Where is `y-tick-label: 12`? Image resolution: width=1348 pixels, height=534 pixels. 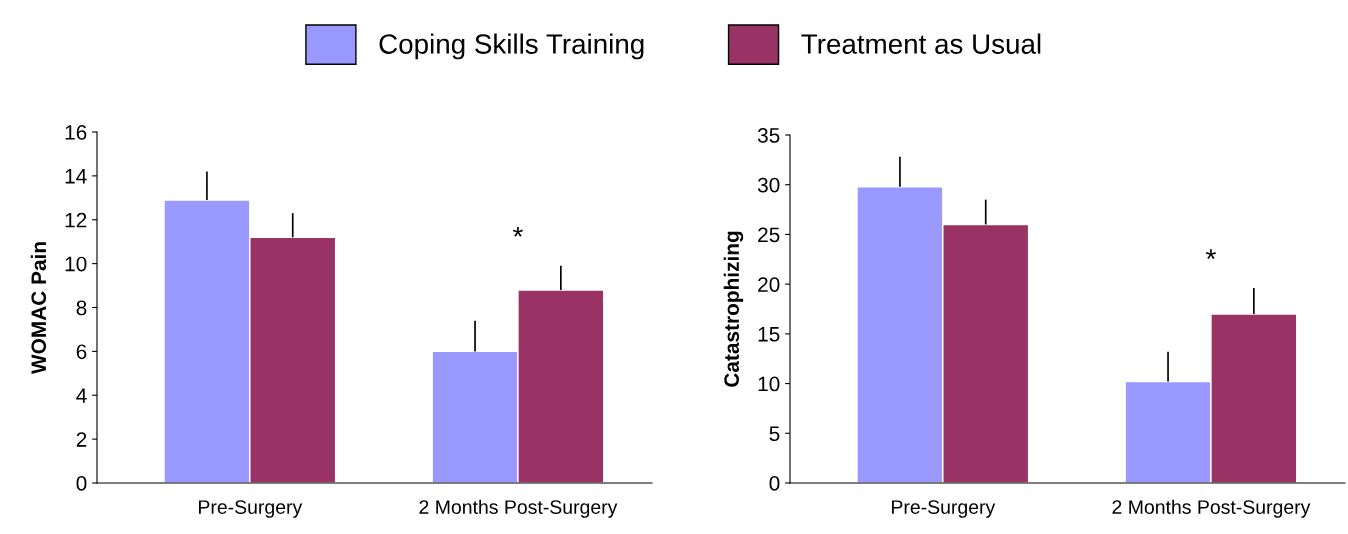 y-tick-label: 12 is located at coordinates (76, 220).